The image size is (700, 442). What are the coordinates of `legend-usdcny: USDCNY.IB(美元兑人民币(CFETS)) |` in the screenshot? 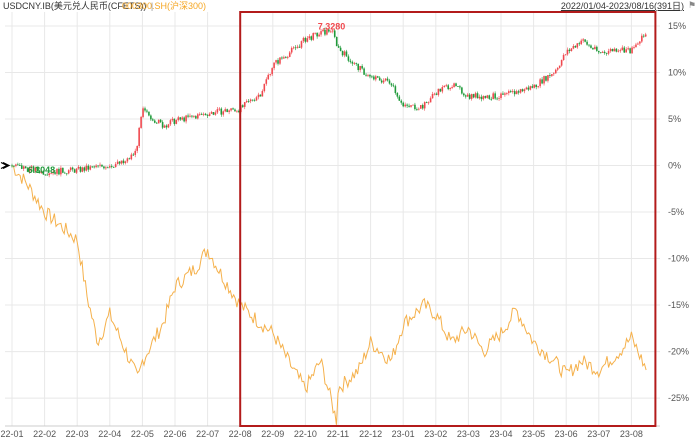 It's located at (78, 6).